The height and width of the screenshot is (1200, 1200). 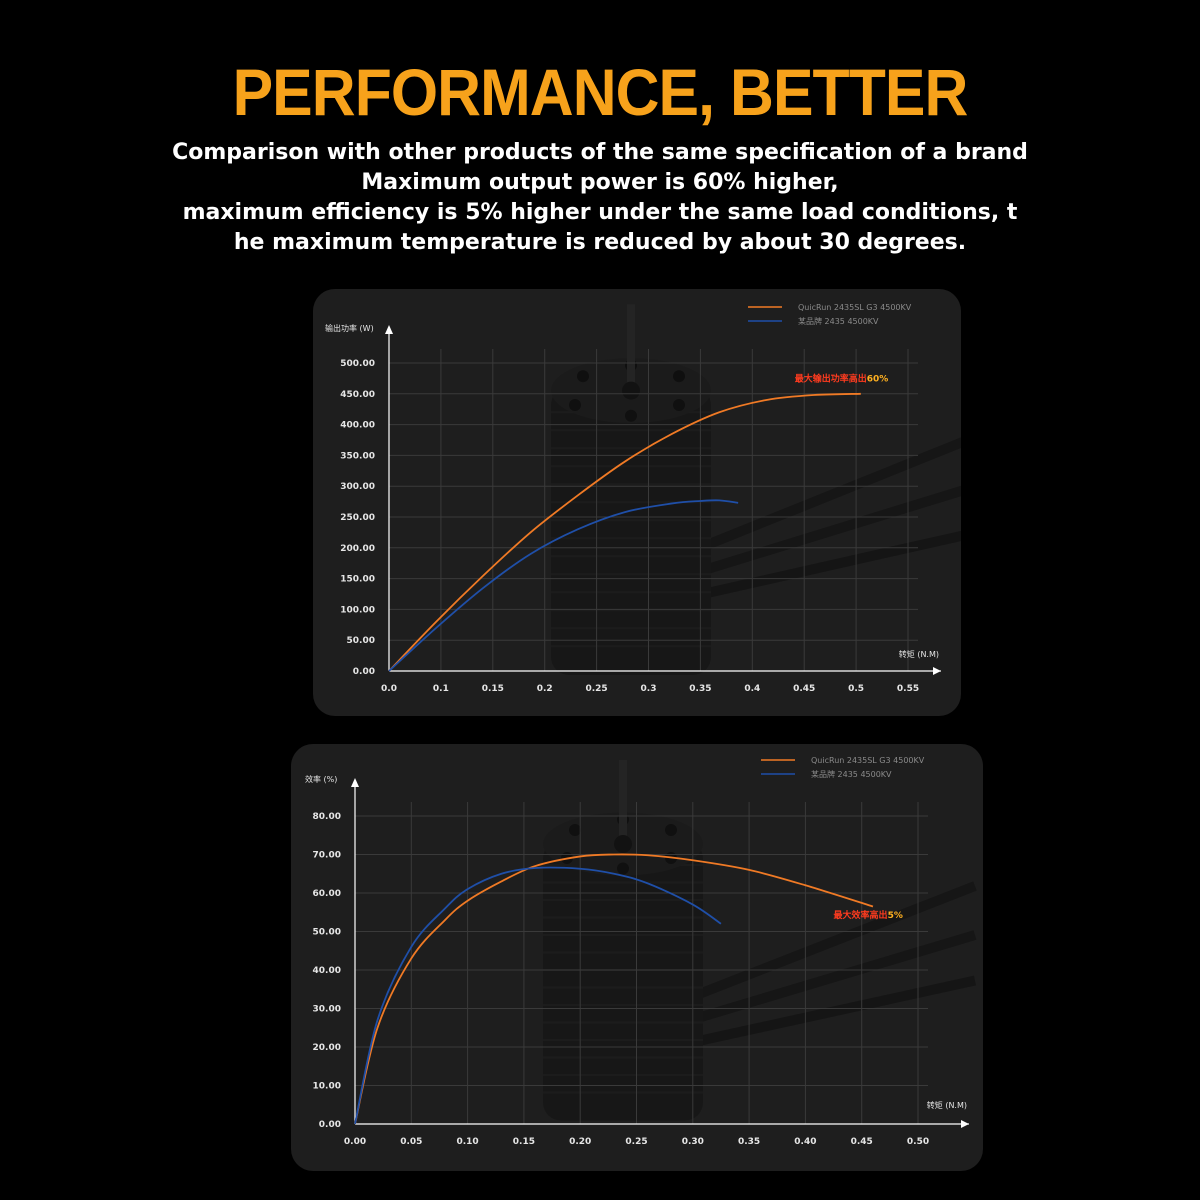 What do you see at coordinates (327, 817) in the screenshot?
I see `y-tick-label: 80.00` at bounding box center [327, 817].